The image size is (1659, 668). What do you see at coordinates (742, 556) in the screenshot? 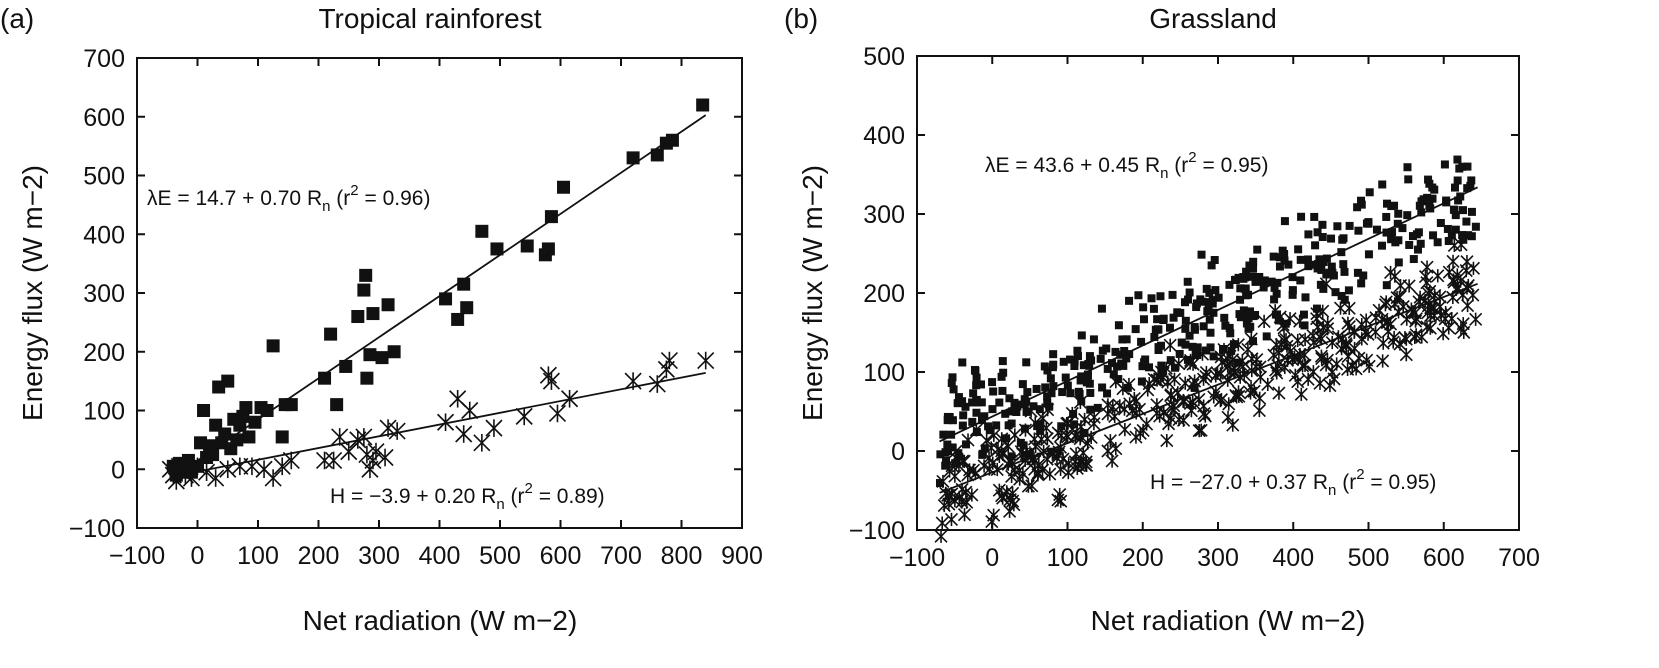
I see `x-tick-label: 900` at bounding box center [742, 556].